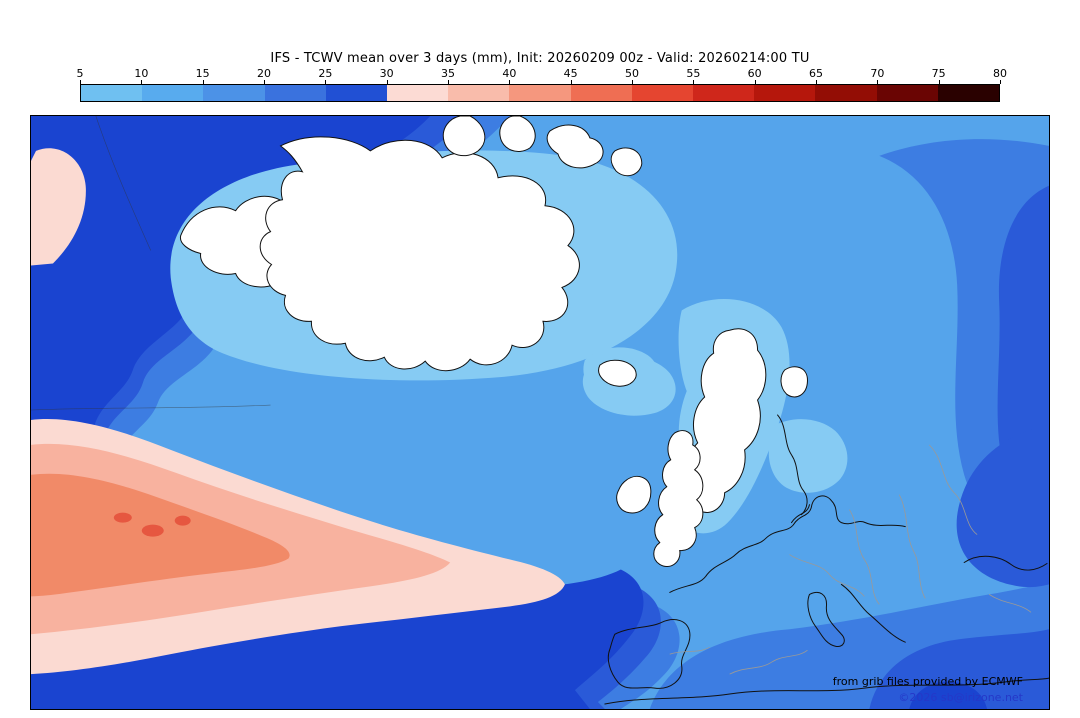  Describe the element at coordinates (570, 73) in the screenshot. I see `colorbar-tick-label: 45` at that location.